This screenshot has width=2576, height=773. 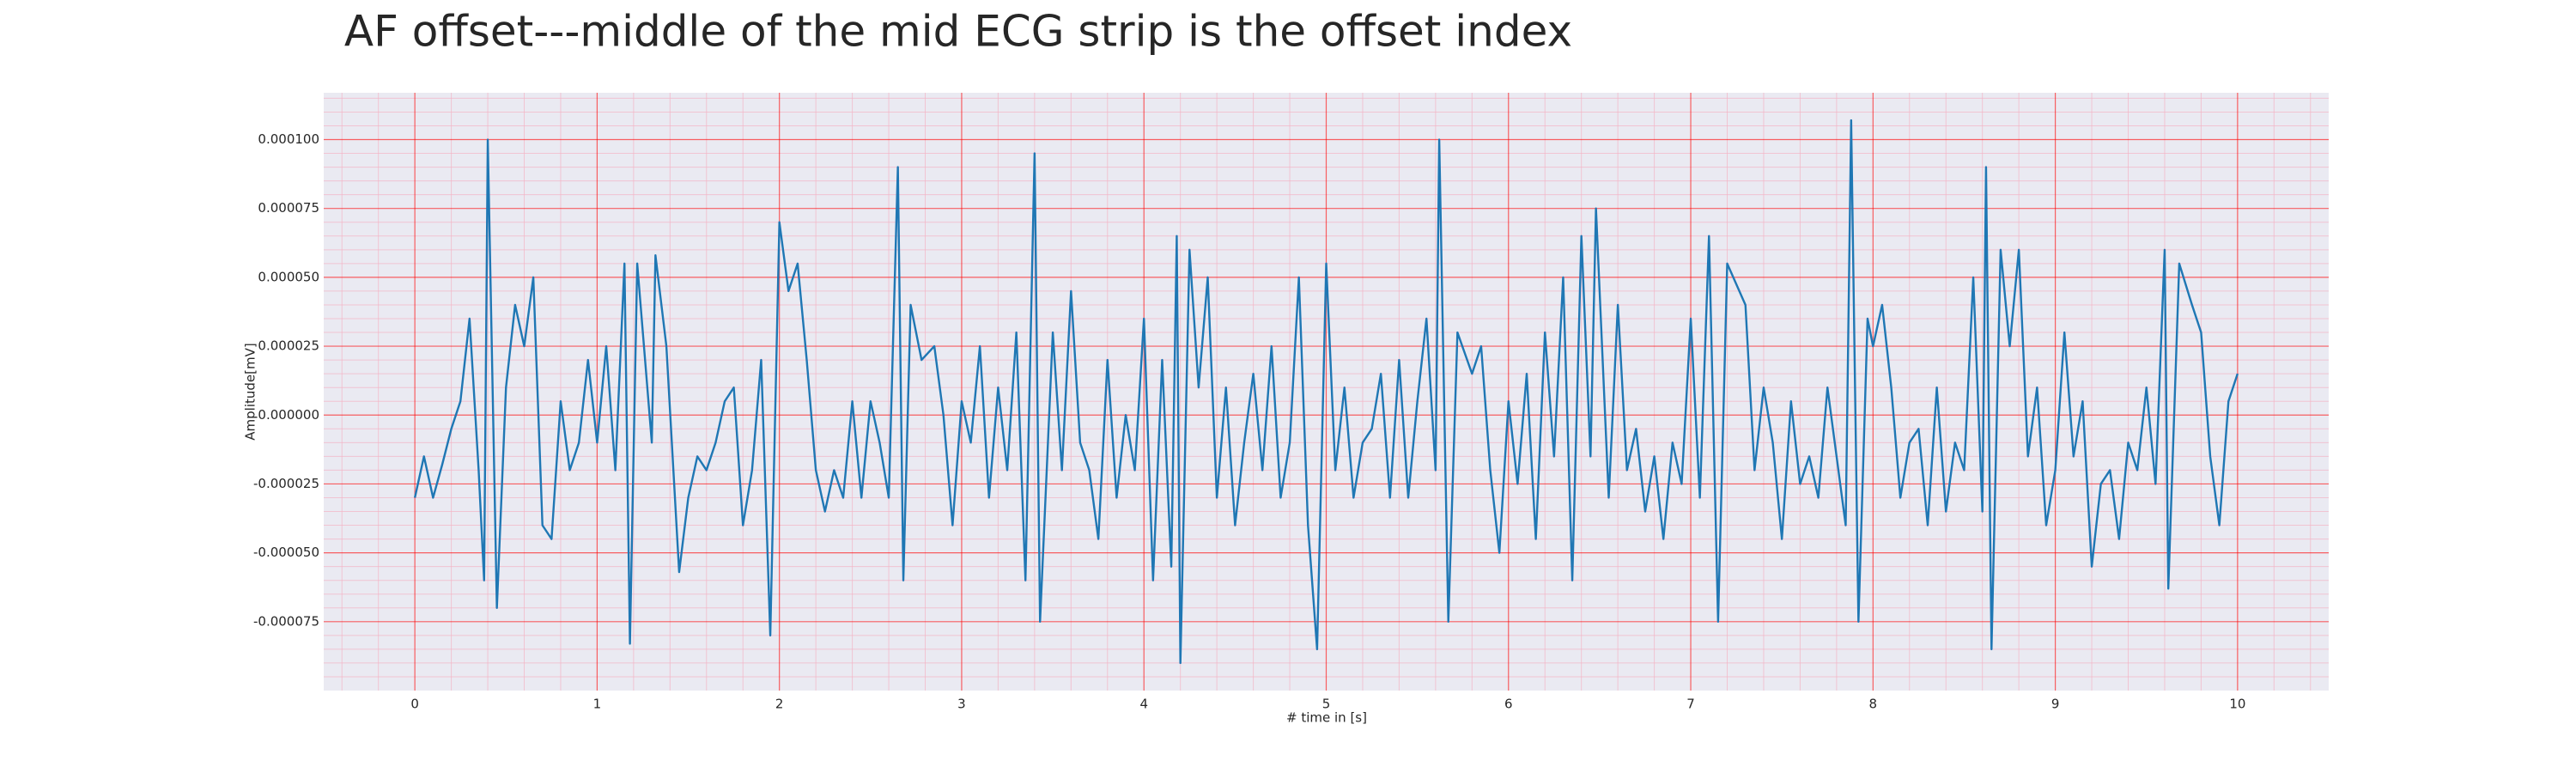 I want to click on x-axis-label: # time in [s], so click(x=1327, y=718).